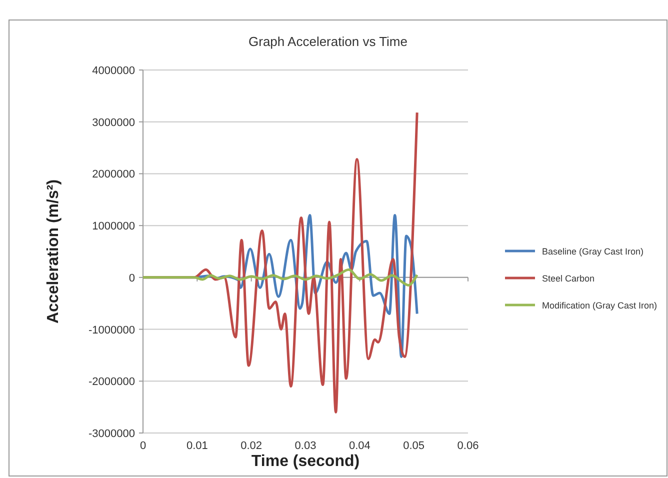  Describe the element at coordinates (111, 330) in the screenshot. I see `y-tick-label: -1000000` at that location.